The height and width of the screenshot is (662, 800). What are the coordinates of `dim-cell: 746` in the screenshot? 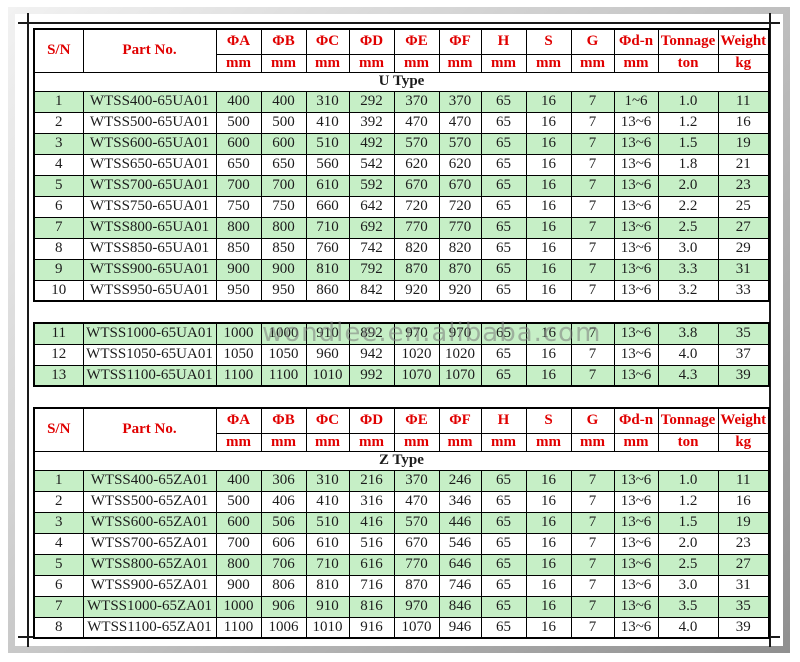 It's located at (460, 585).